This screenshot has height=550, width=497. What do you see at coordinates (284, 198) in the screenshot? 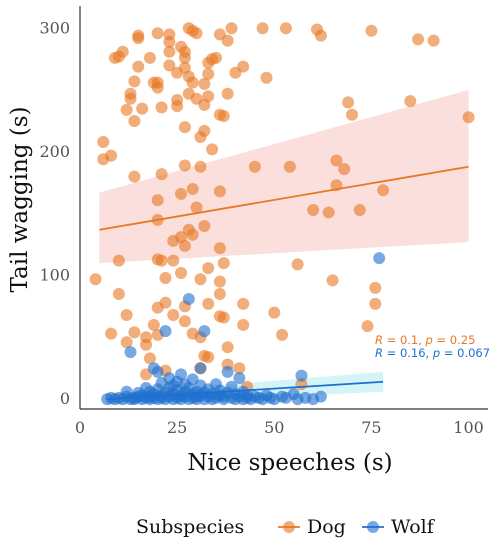
I see `dog-regression-line` at bounding box center [284, 198].